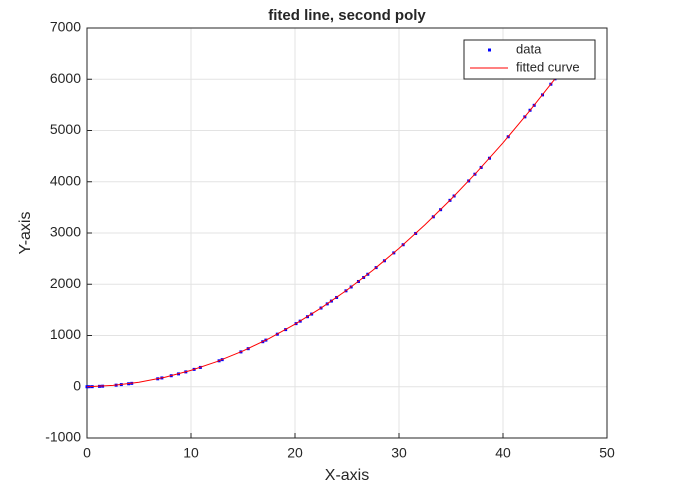 The width and height of the screenshot is (675, 499). Describe the element at coordinates (529, 48) in the screenshot. I see `legend-label: data` at that location.